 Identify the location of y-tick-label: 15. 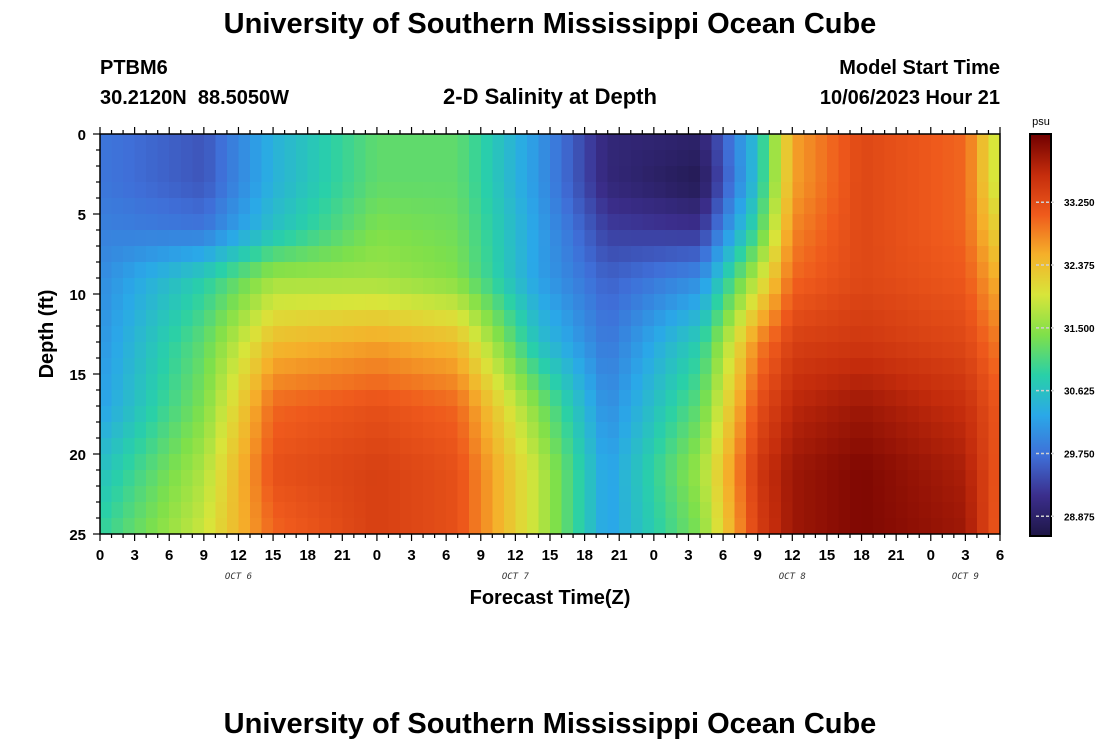
(77, 375).